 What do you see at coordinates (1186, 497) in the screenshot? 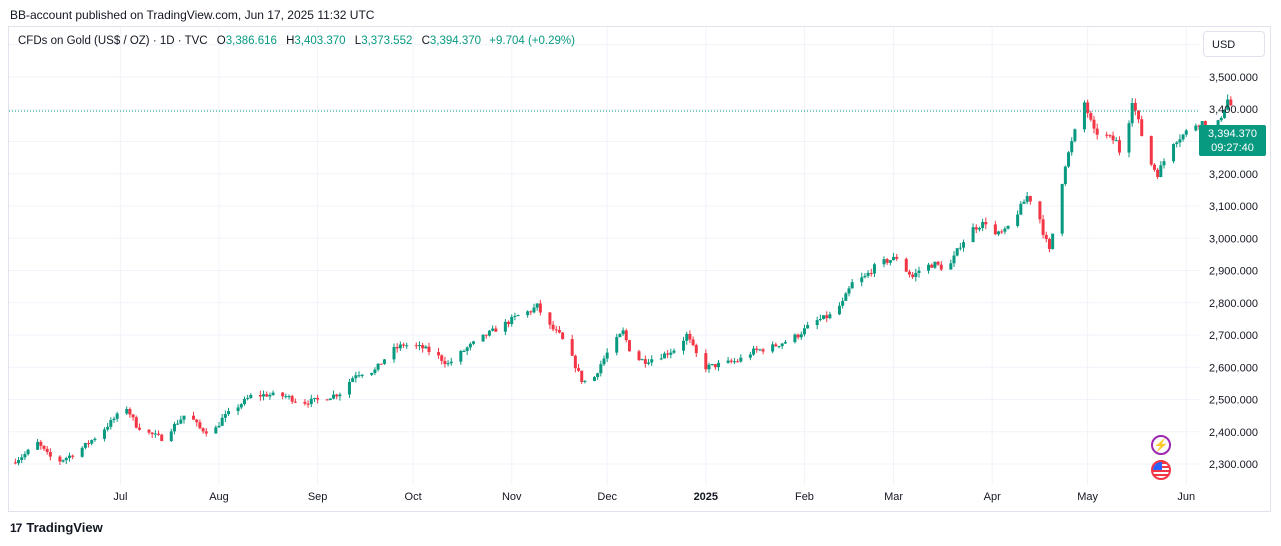
I see `time-tick-label: Jun` at bounding box center [1186, 497].